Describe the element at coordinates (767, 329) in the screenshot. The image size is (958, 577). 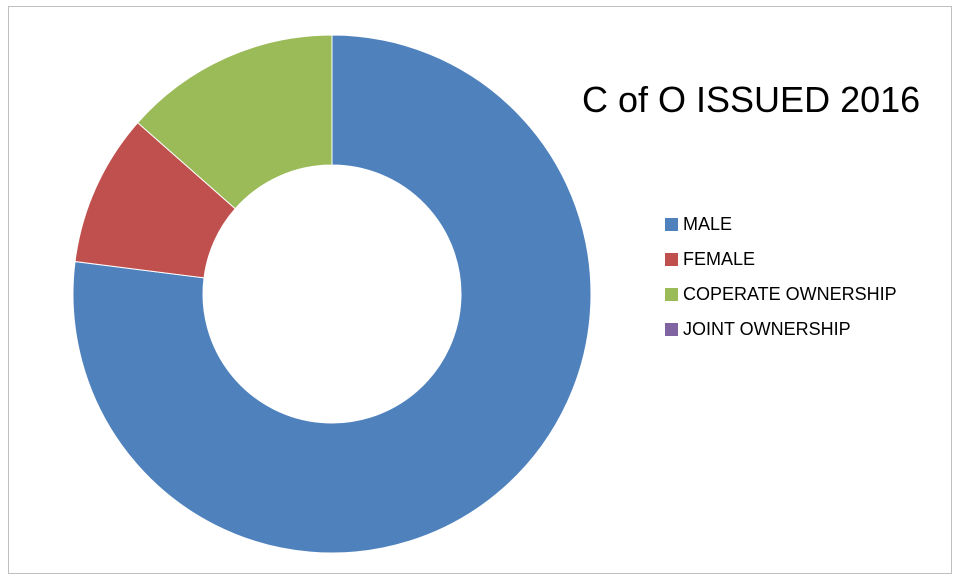
I see `legend-label-joint-ownership: JOINT OWNERSHIP` at that location.